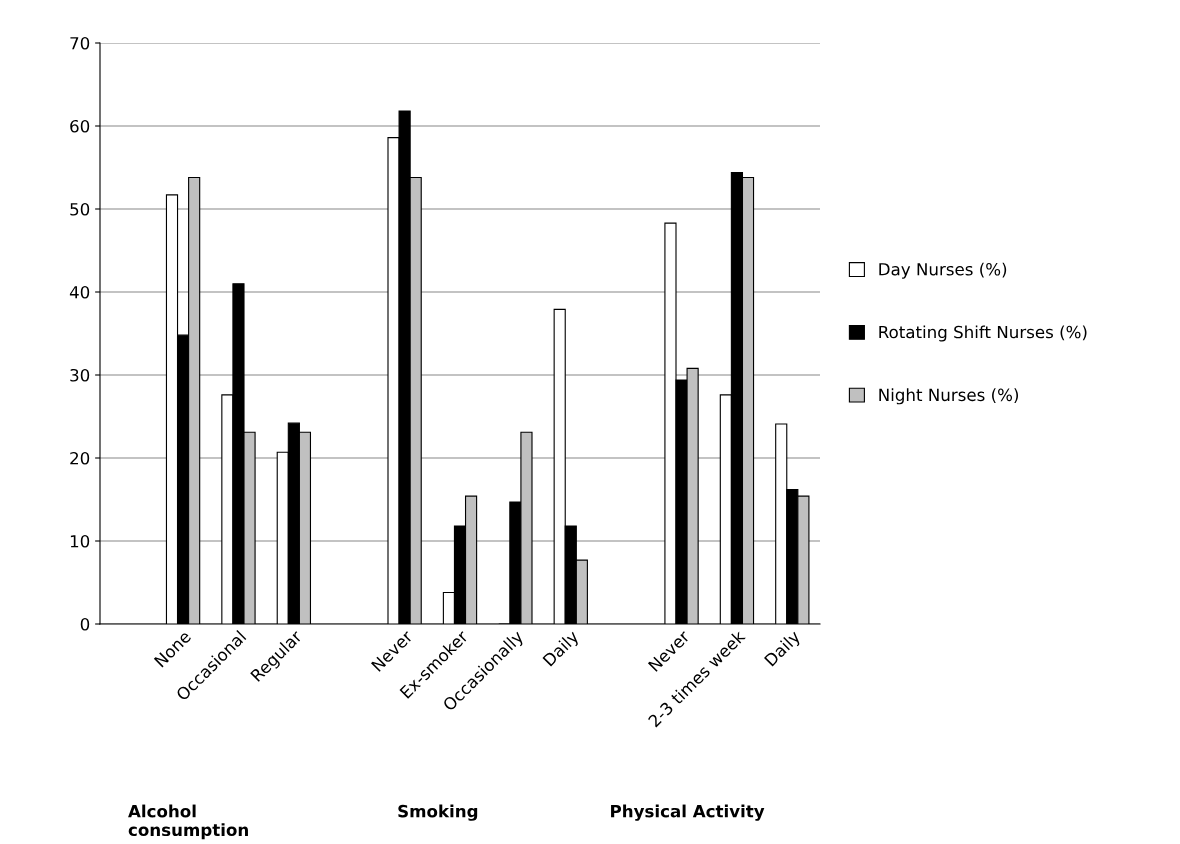 The width and height of the screenshot is (1180, 844). What do you see at coordinates (438, 812) in the screenshot?
I see `text: Smoking` at bounding box center [438, 812].